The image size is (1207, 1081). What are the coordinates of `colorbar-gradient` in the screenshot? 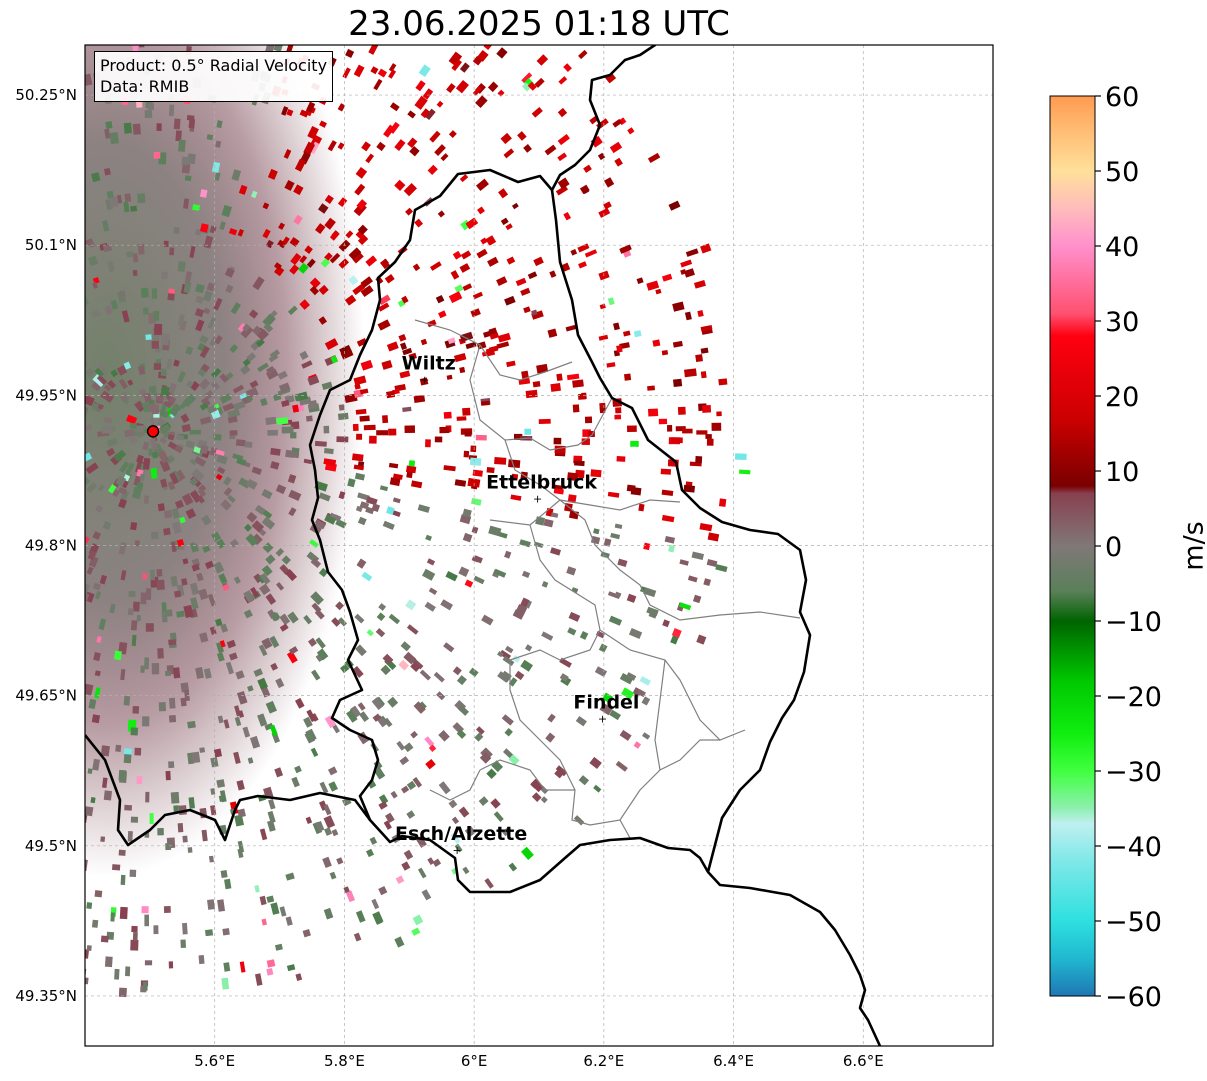 It's located at (1072, 546).